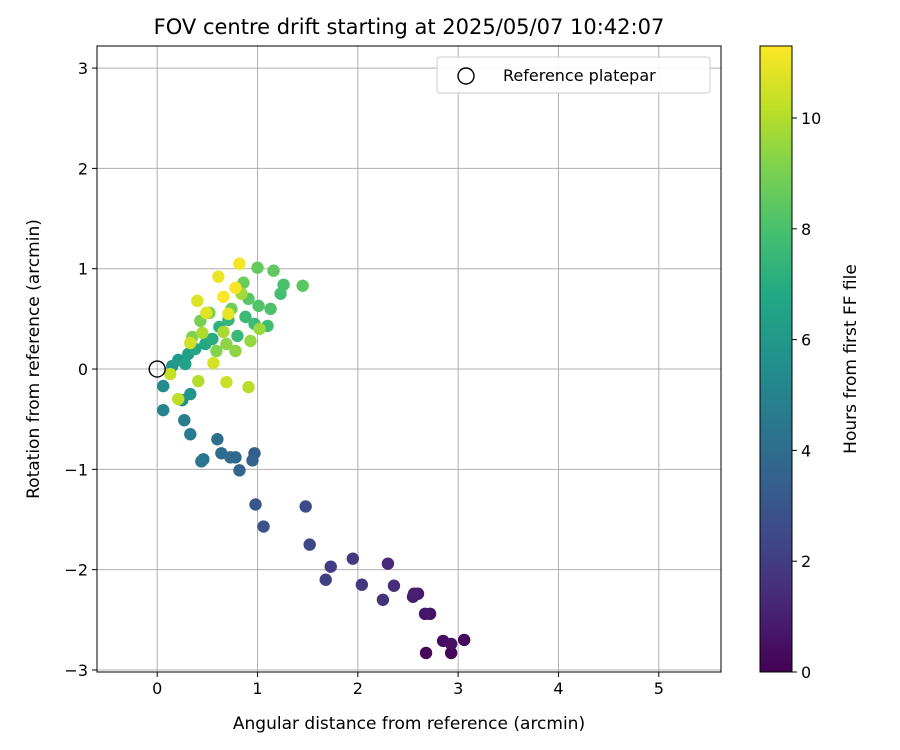 This screenshot has height=750, width=900. Describe the element at coordinates (851, 359) in the screenshot. I see `colorbar-label: Hours from first FF file` at that location.